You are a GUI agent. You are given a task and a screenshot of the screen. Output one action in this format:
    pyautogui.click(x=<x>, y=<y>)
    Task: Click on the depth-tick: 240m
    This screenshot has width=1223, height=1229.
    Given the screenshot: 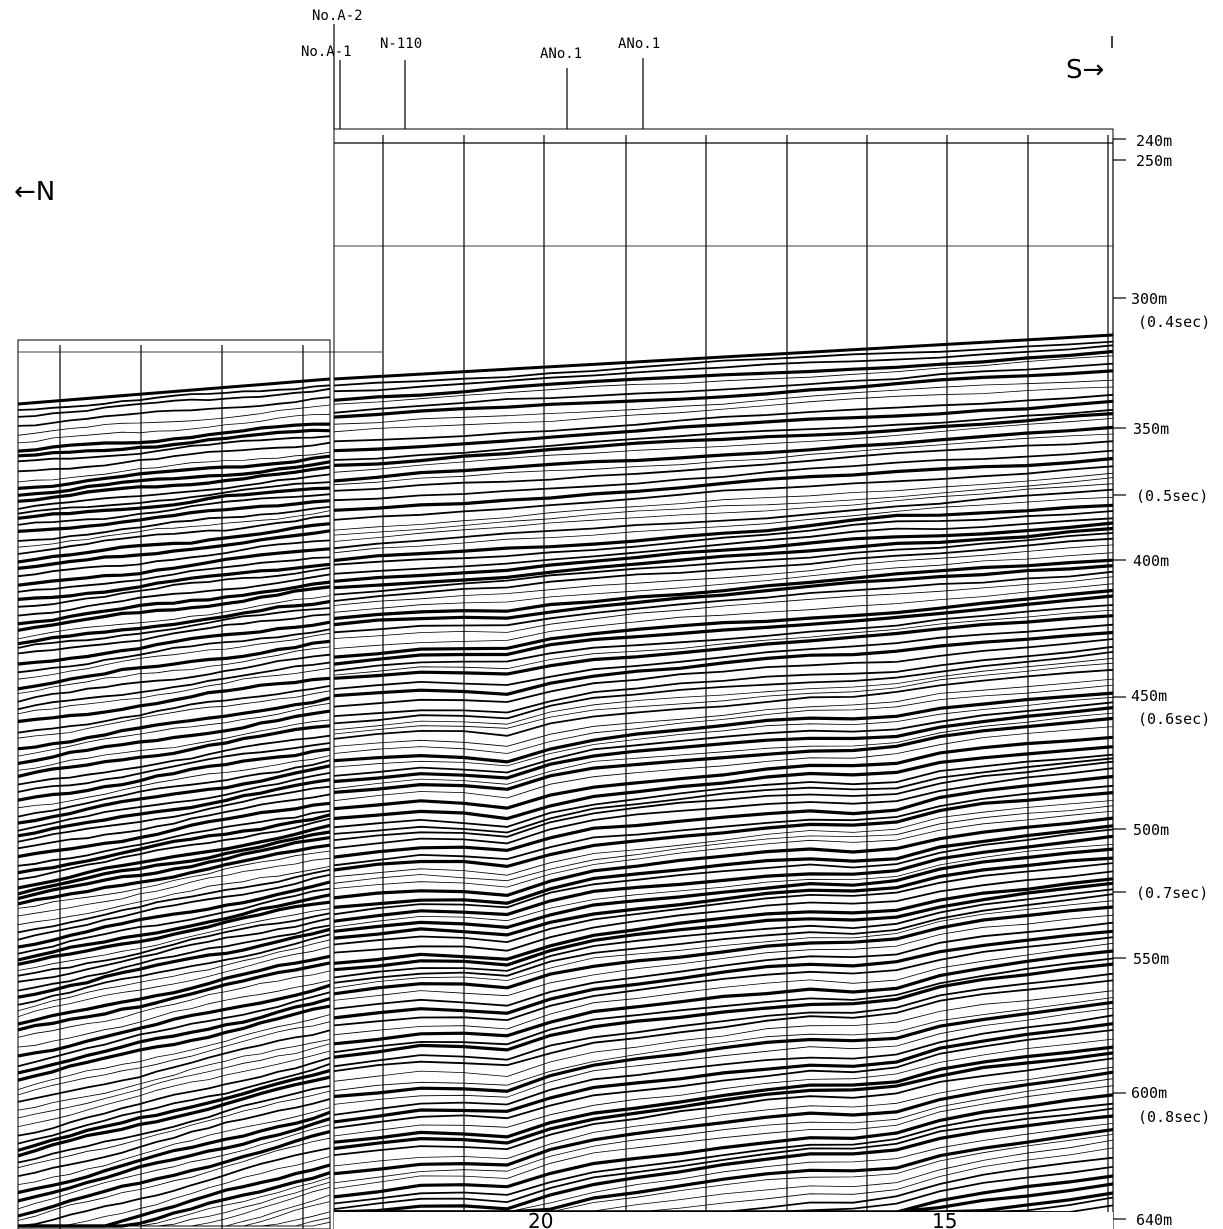 What is the action you would take?
    pyautogui.click(x=1142, y=141)
    